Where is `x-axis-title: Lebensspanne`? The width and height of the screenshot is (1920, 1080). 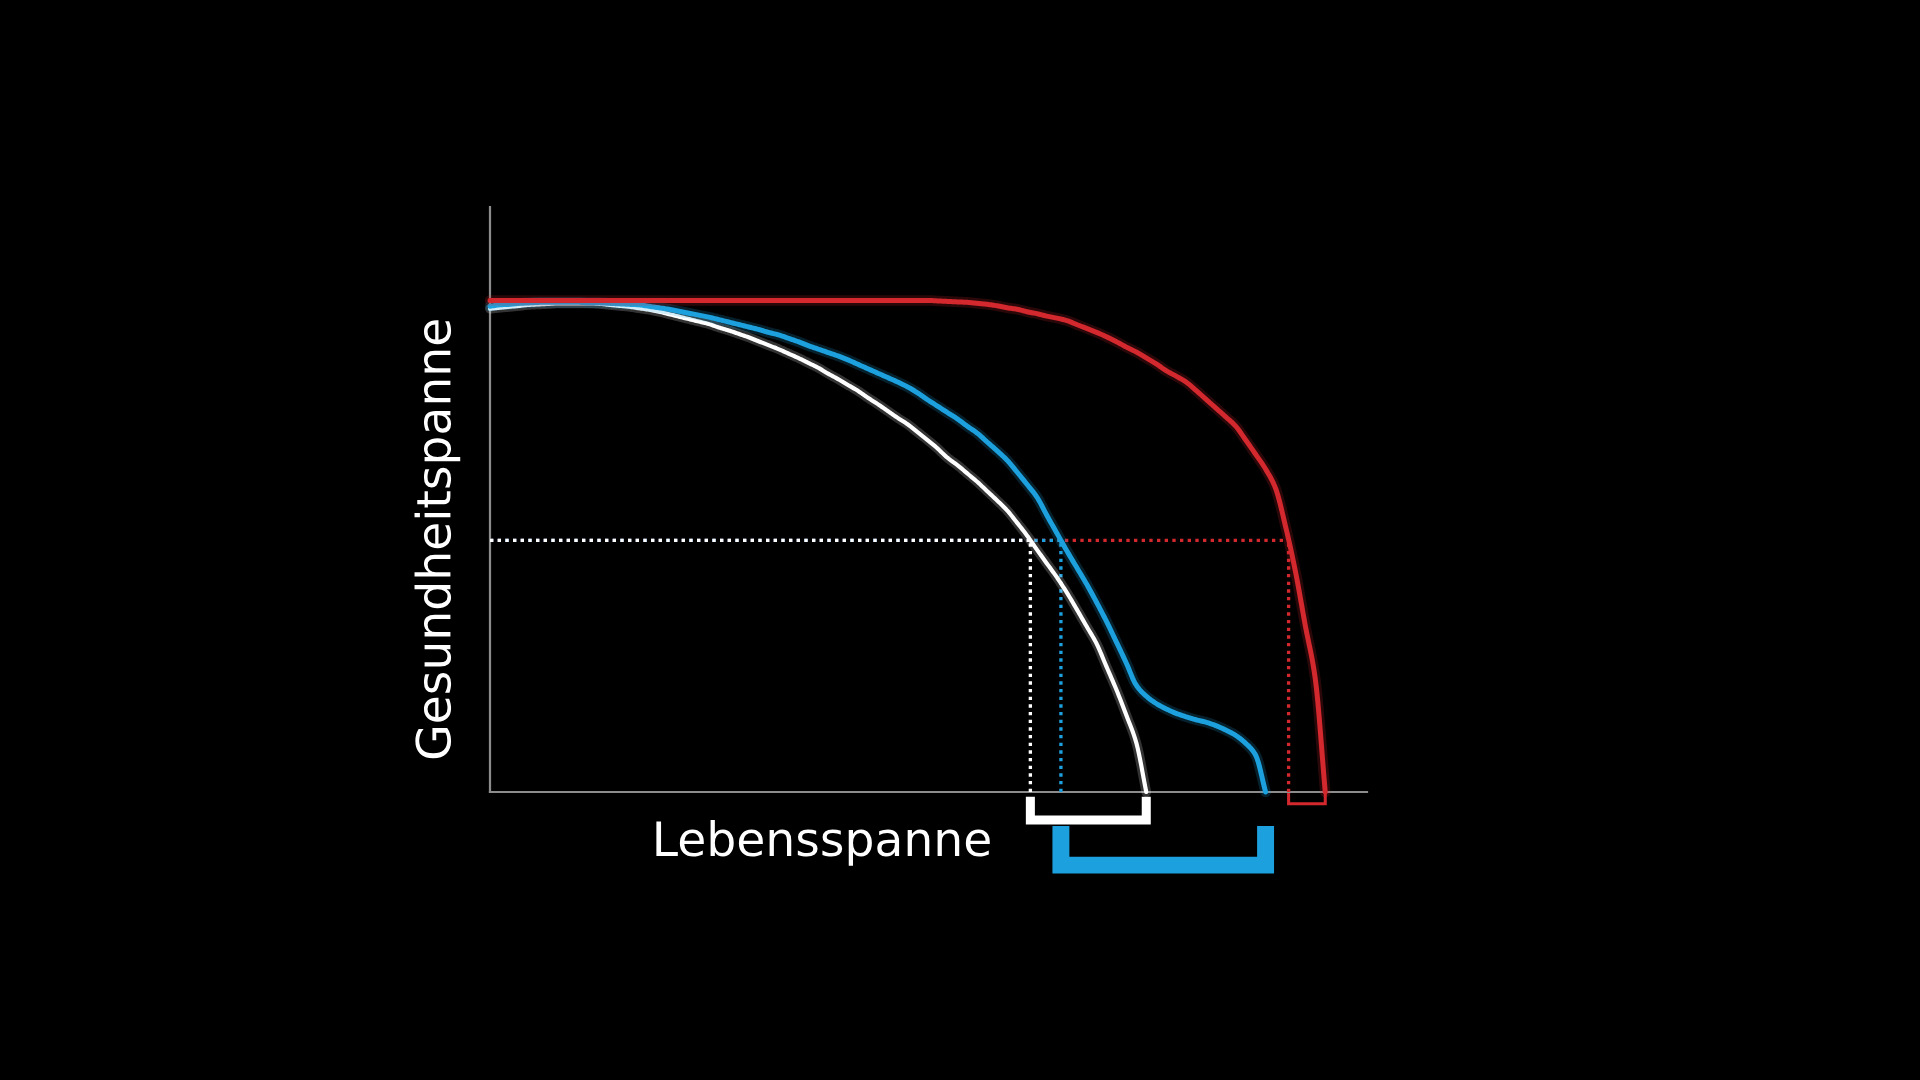 x-axis-title: Lebensspanne is located at coordinates (823, 843).